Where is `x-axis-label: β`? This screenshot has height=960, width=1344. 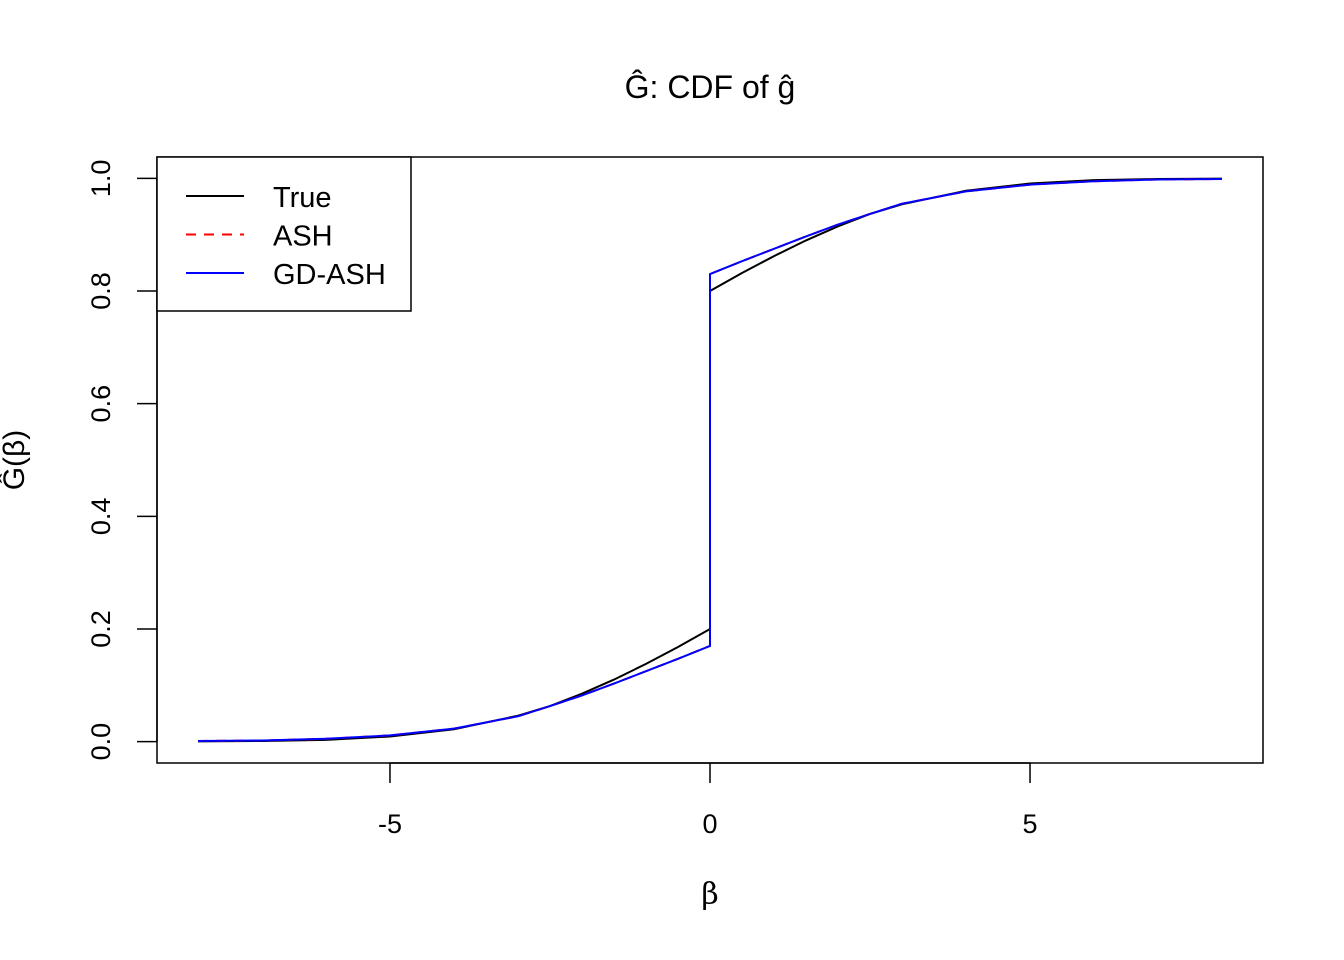
x-axis-label: β is located at coordinates (709, 894).